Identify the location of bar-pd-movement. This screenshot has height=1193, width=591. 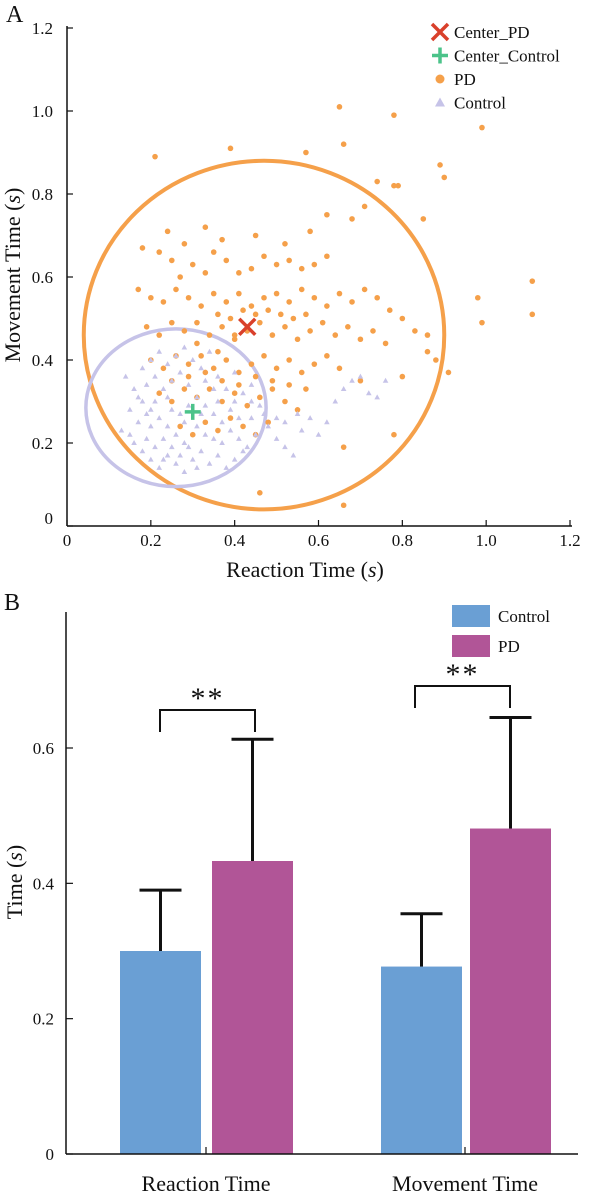
(510, 991).